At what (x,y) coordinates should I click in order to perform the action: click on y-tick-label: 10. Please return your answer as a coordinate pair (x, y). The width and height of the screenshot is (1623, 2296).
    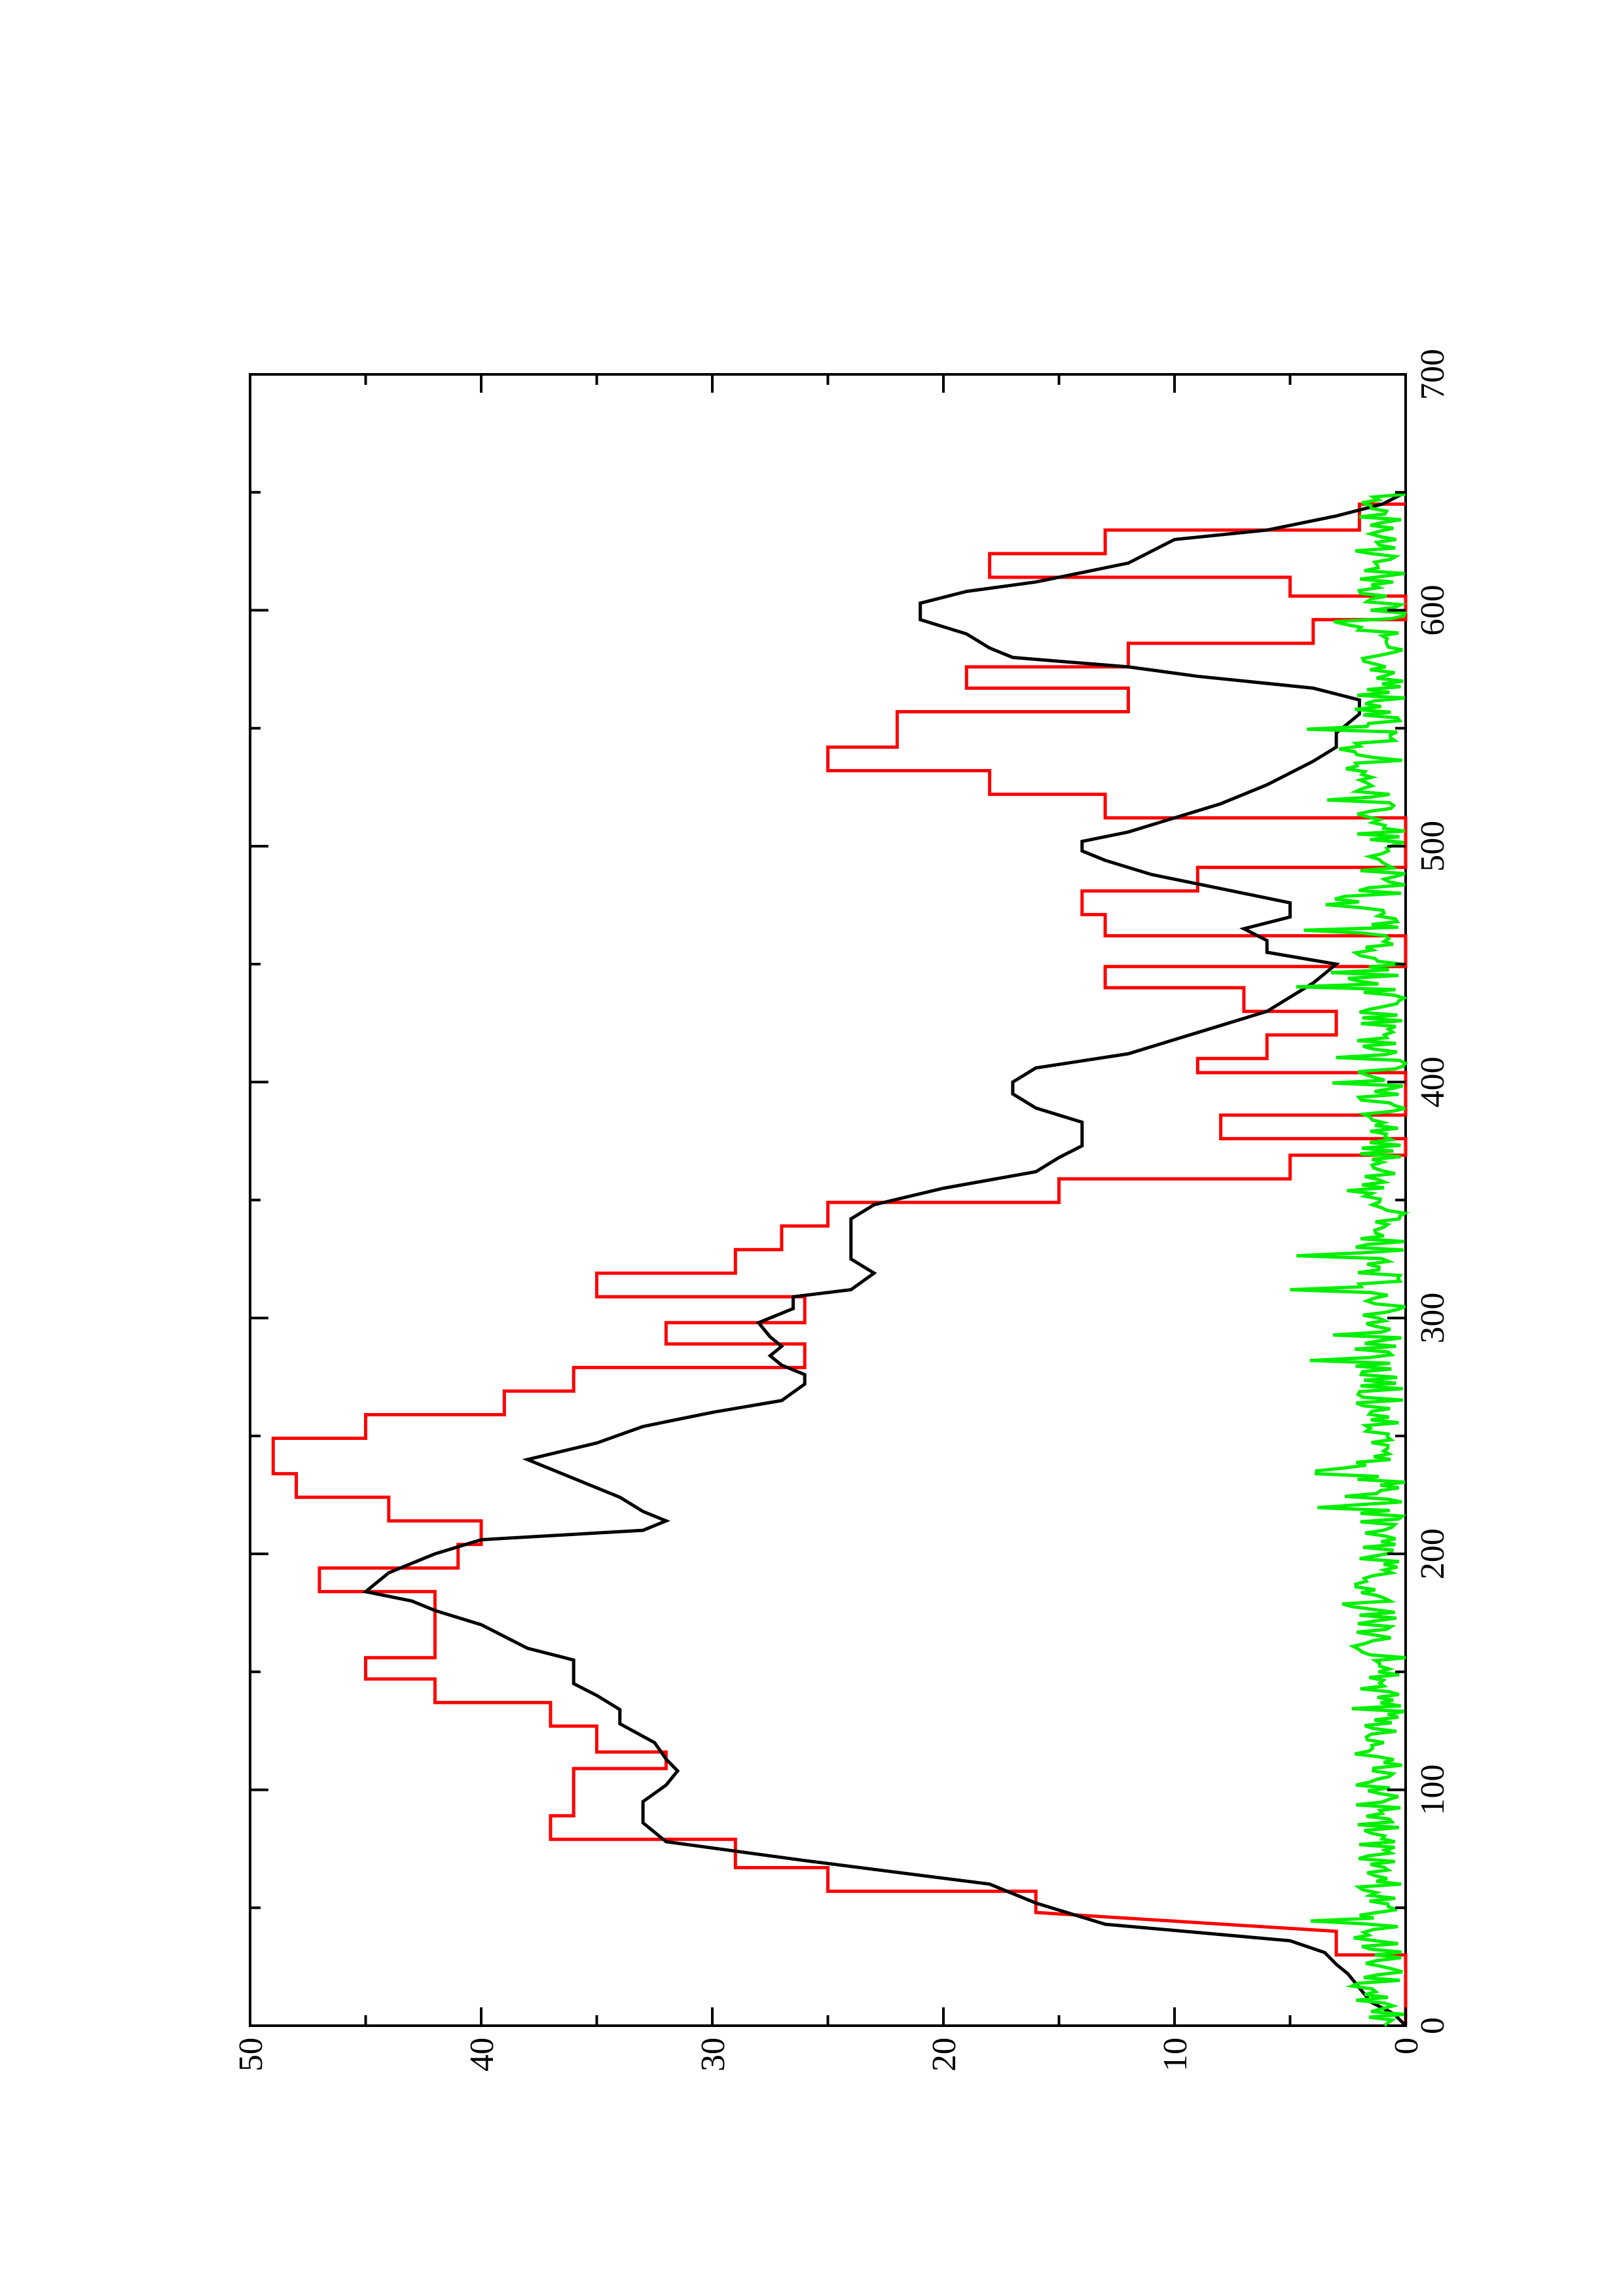
    Looking at the image, I should click on (1175, 2054).